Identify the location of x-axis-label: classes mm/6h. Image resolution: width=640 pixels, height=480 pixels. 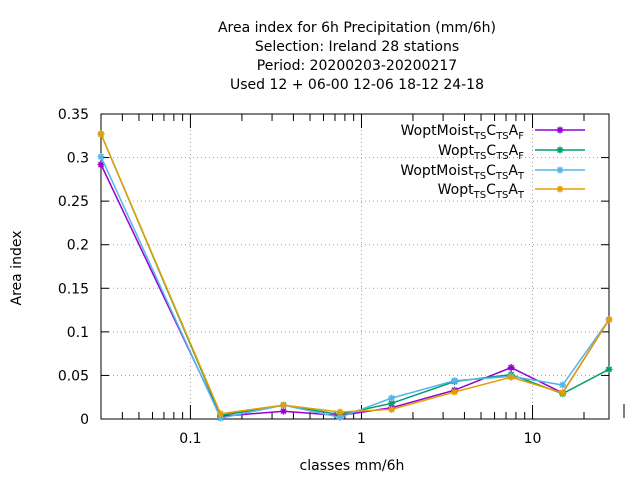
(352, 466).